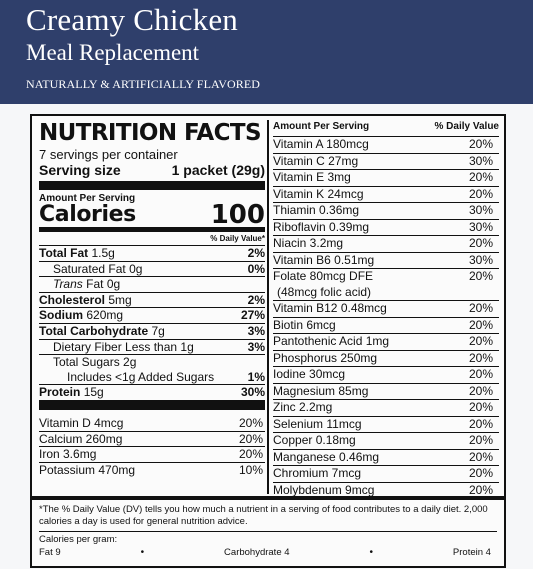 This screenshot has height=569, width=533. What do you see at coordinates (87, 469) in the screenshot?
I see `vitamin-label: Potassium 470mg` at bounding box center [87, 469].